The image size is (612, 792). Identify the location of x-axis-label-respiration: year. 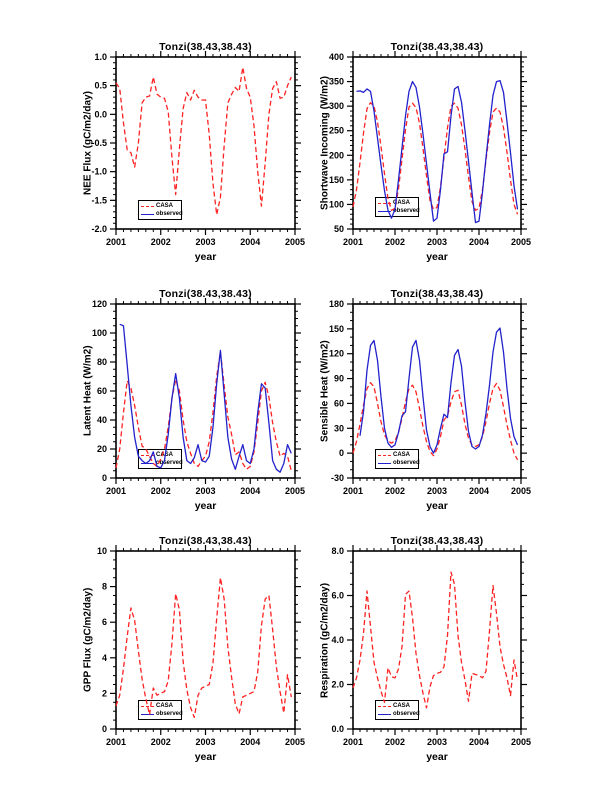
(437, 757).